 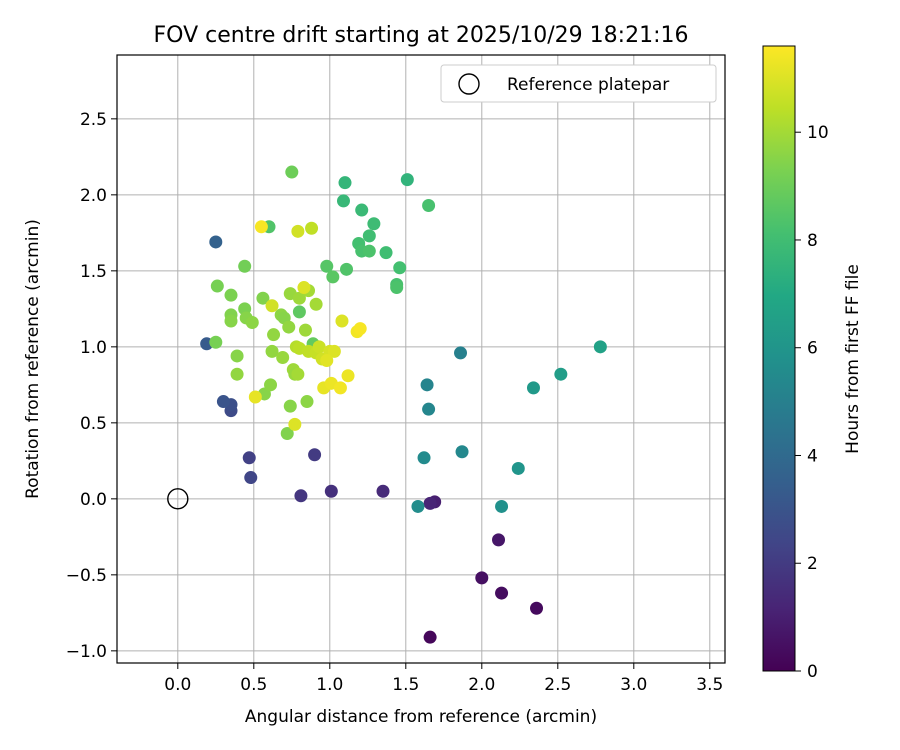 I want to click on colorbar-tick-label: 0, so click(x=812, y=672).